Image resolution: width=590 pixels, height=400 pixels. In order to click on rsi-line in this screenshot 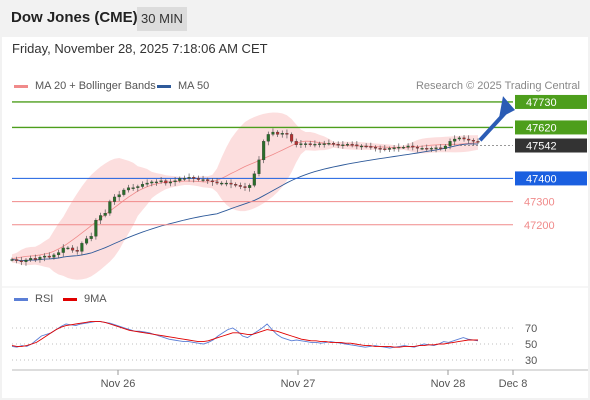, I will do `click(245, 335)`.